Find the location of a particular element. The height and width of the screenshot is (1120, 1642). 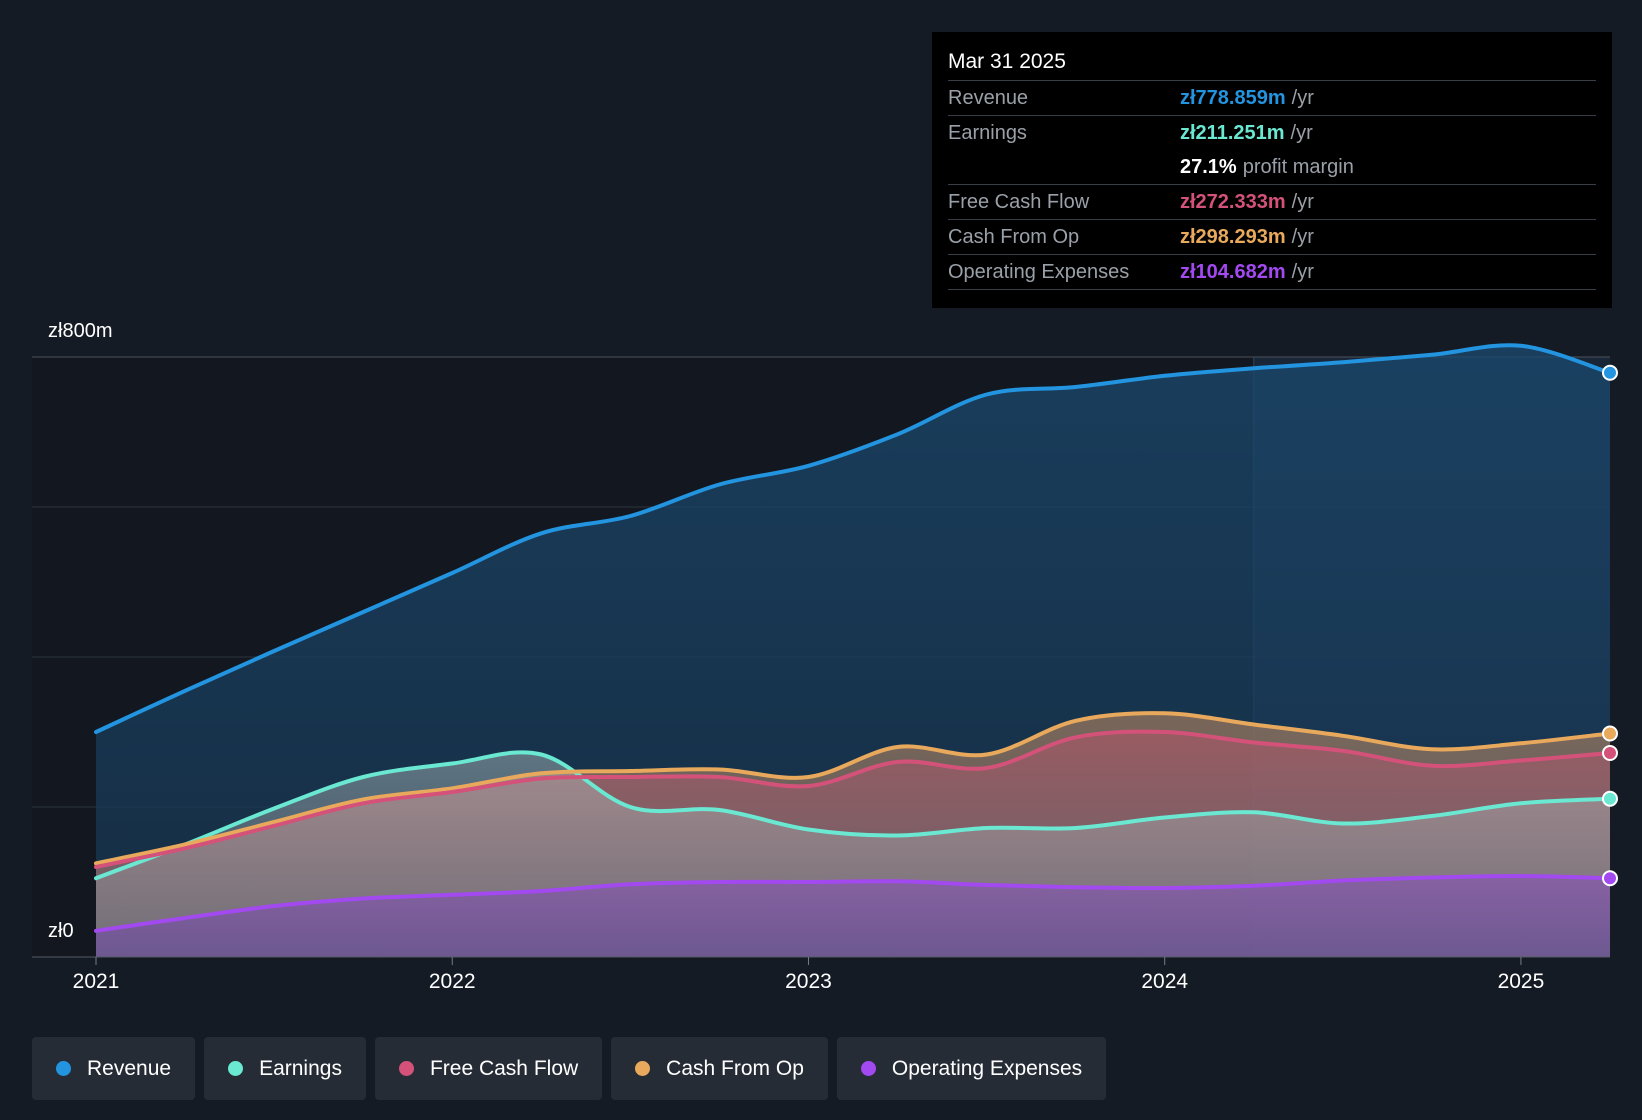

tooltip-unit: profit margin is located at coordinates (1298, 167).